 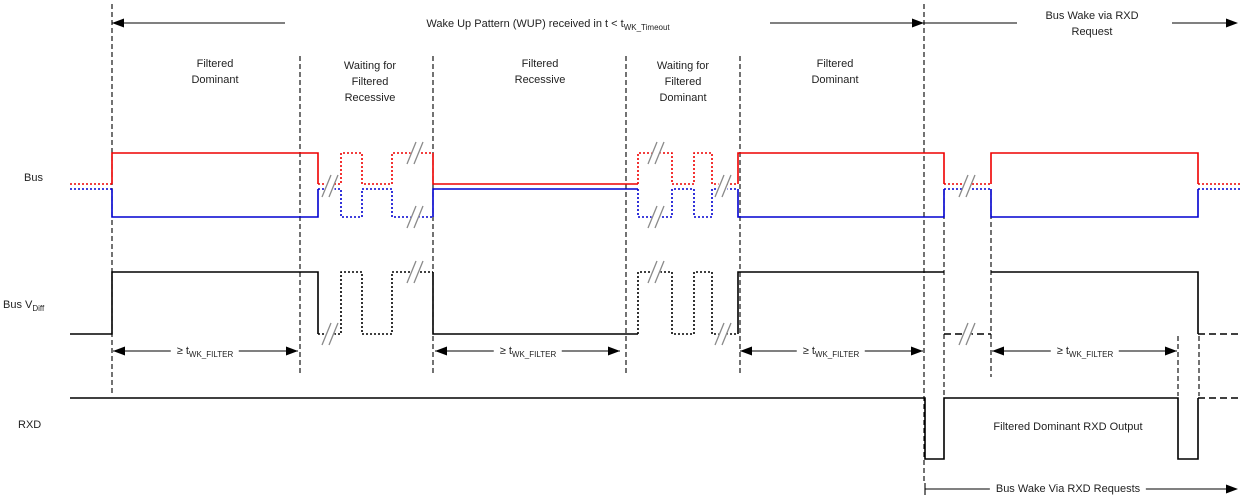 What do you see at coordinates (808, 351) in the screenshot?
I see `twk-filter-text-3: ≥ t` at bounding box center [808, 351].